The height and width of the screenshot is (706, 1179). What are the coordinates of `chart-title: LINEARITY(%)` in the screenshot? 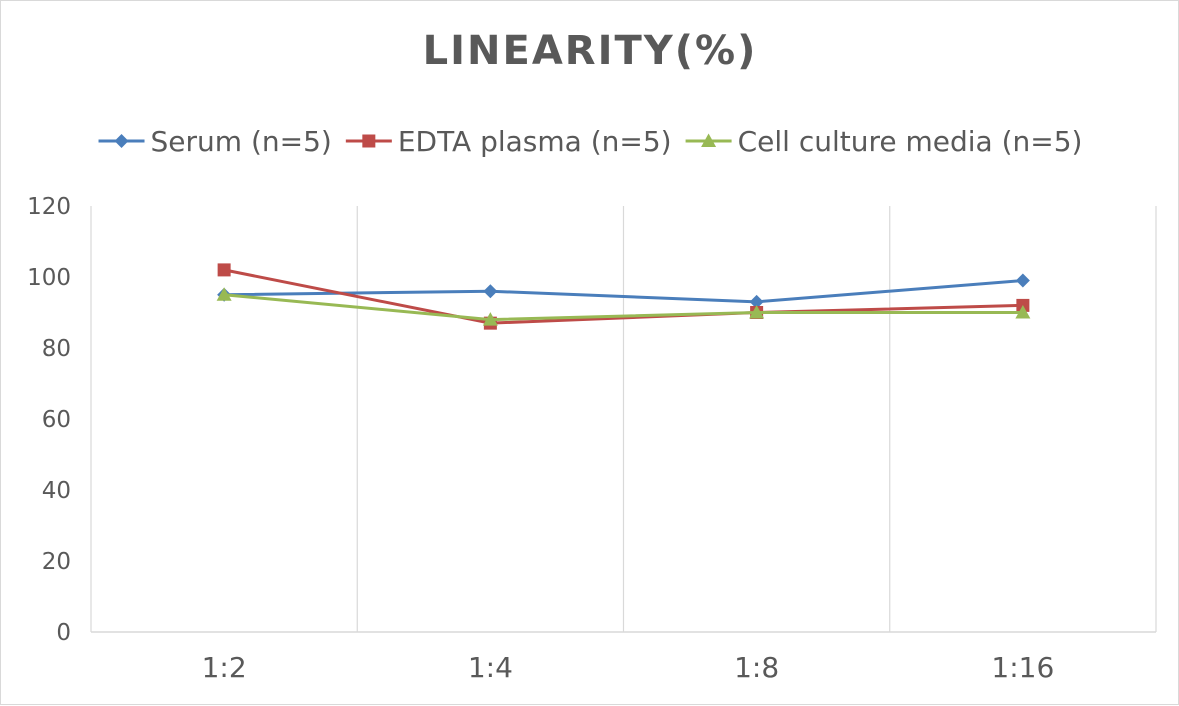 It's located at (590, 51).